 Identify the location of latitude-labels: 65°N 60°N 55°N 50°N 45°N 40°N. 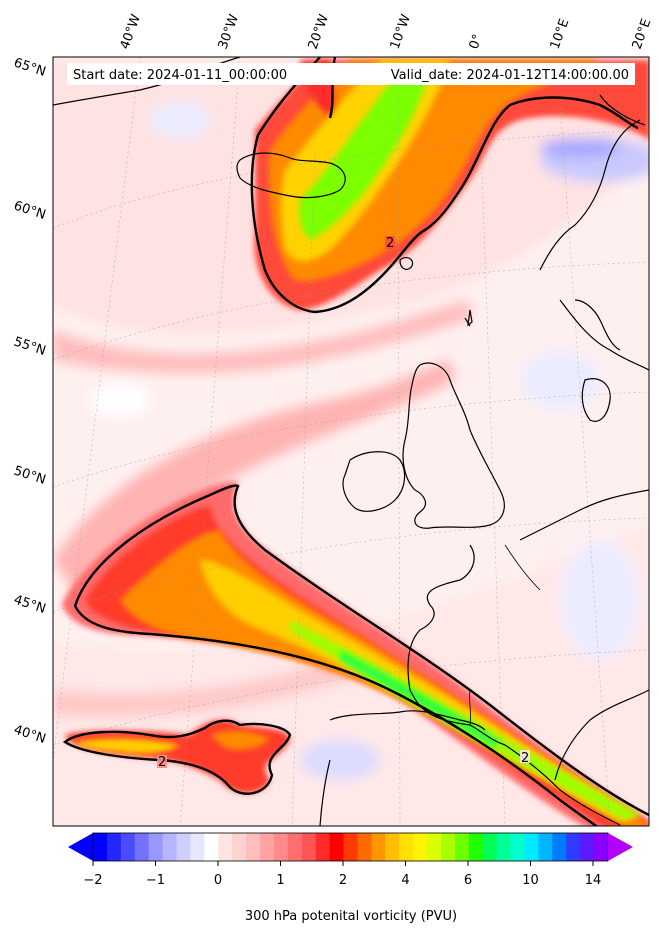
(30, 401).